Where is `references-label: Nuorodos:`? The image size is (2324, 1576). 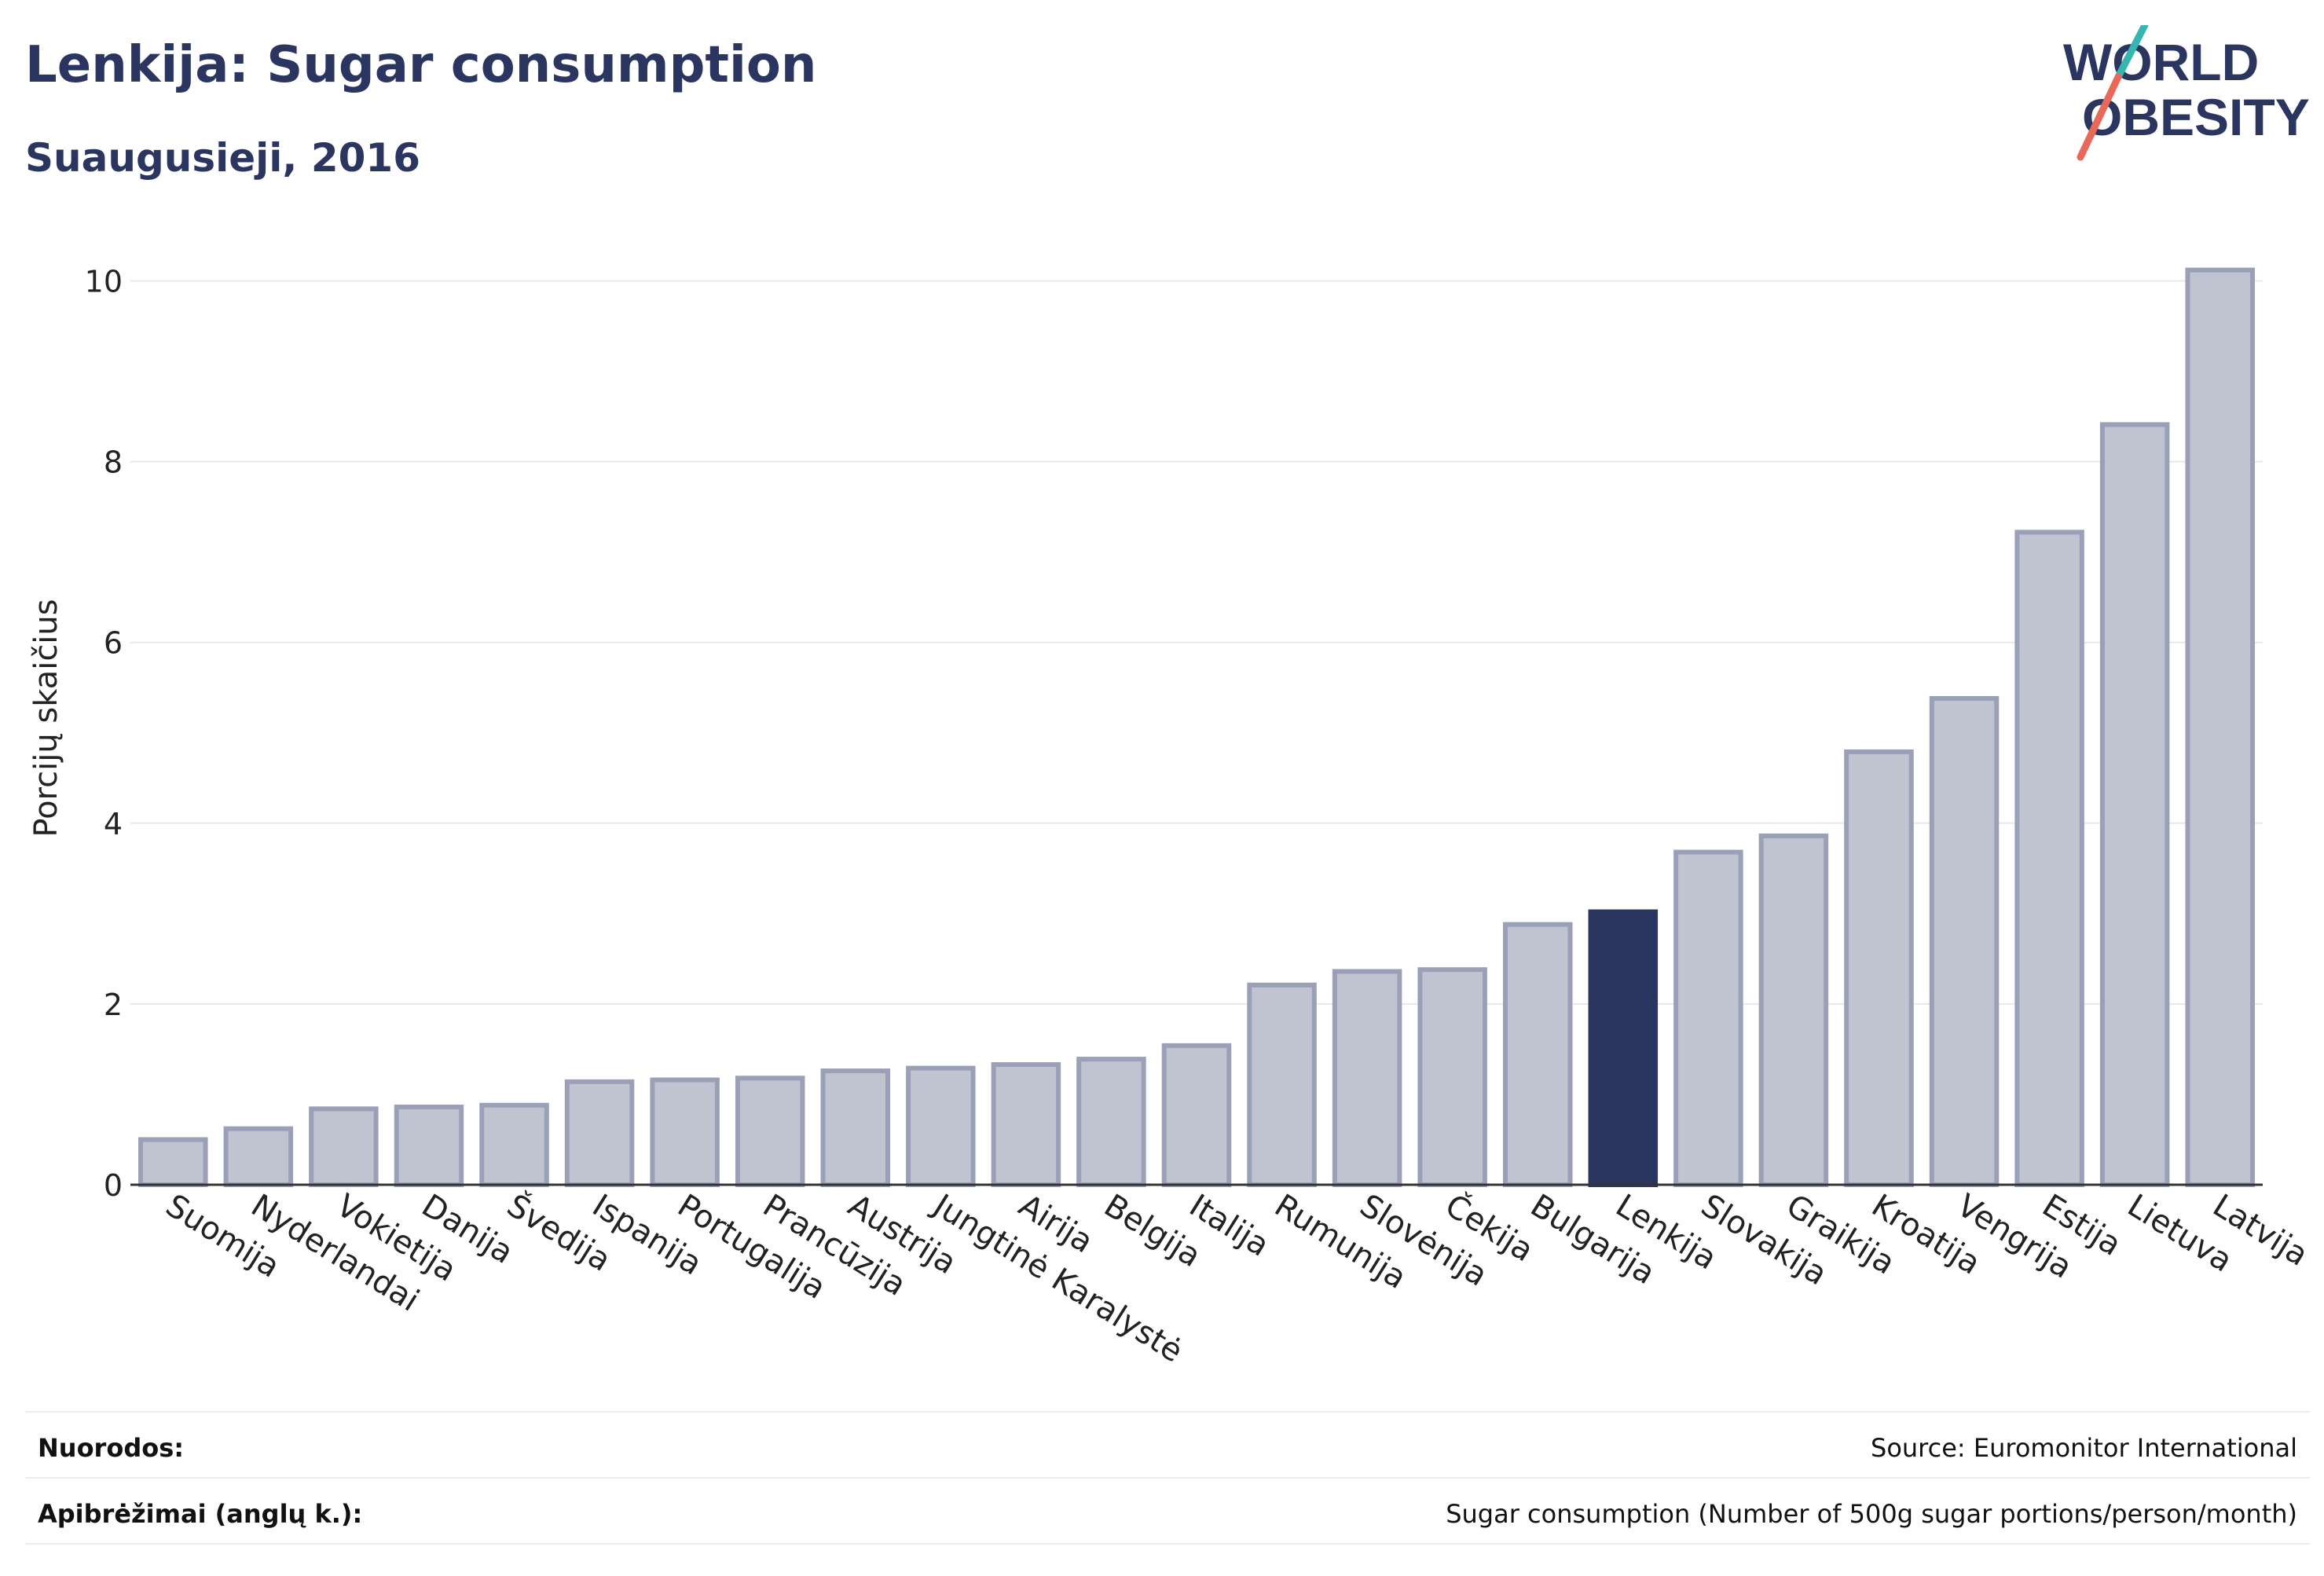
references-label: Nuorodos: is located at coordinates (111, 1448).